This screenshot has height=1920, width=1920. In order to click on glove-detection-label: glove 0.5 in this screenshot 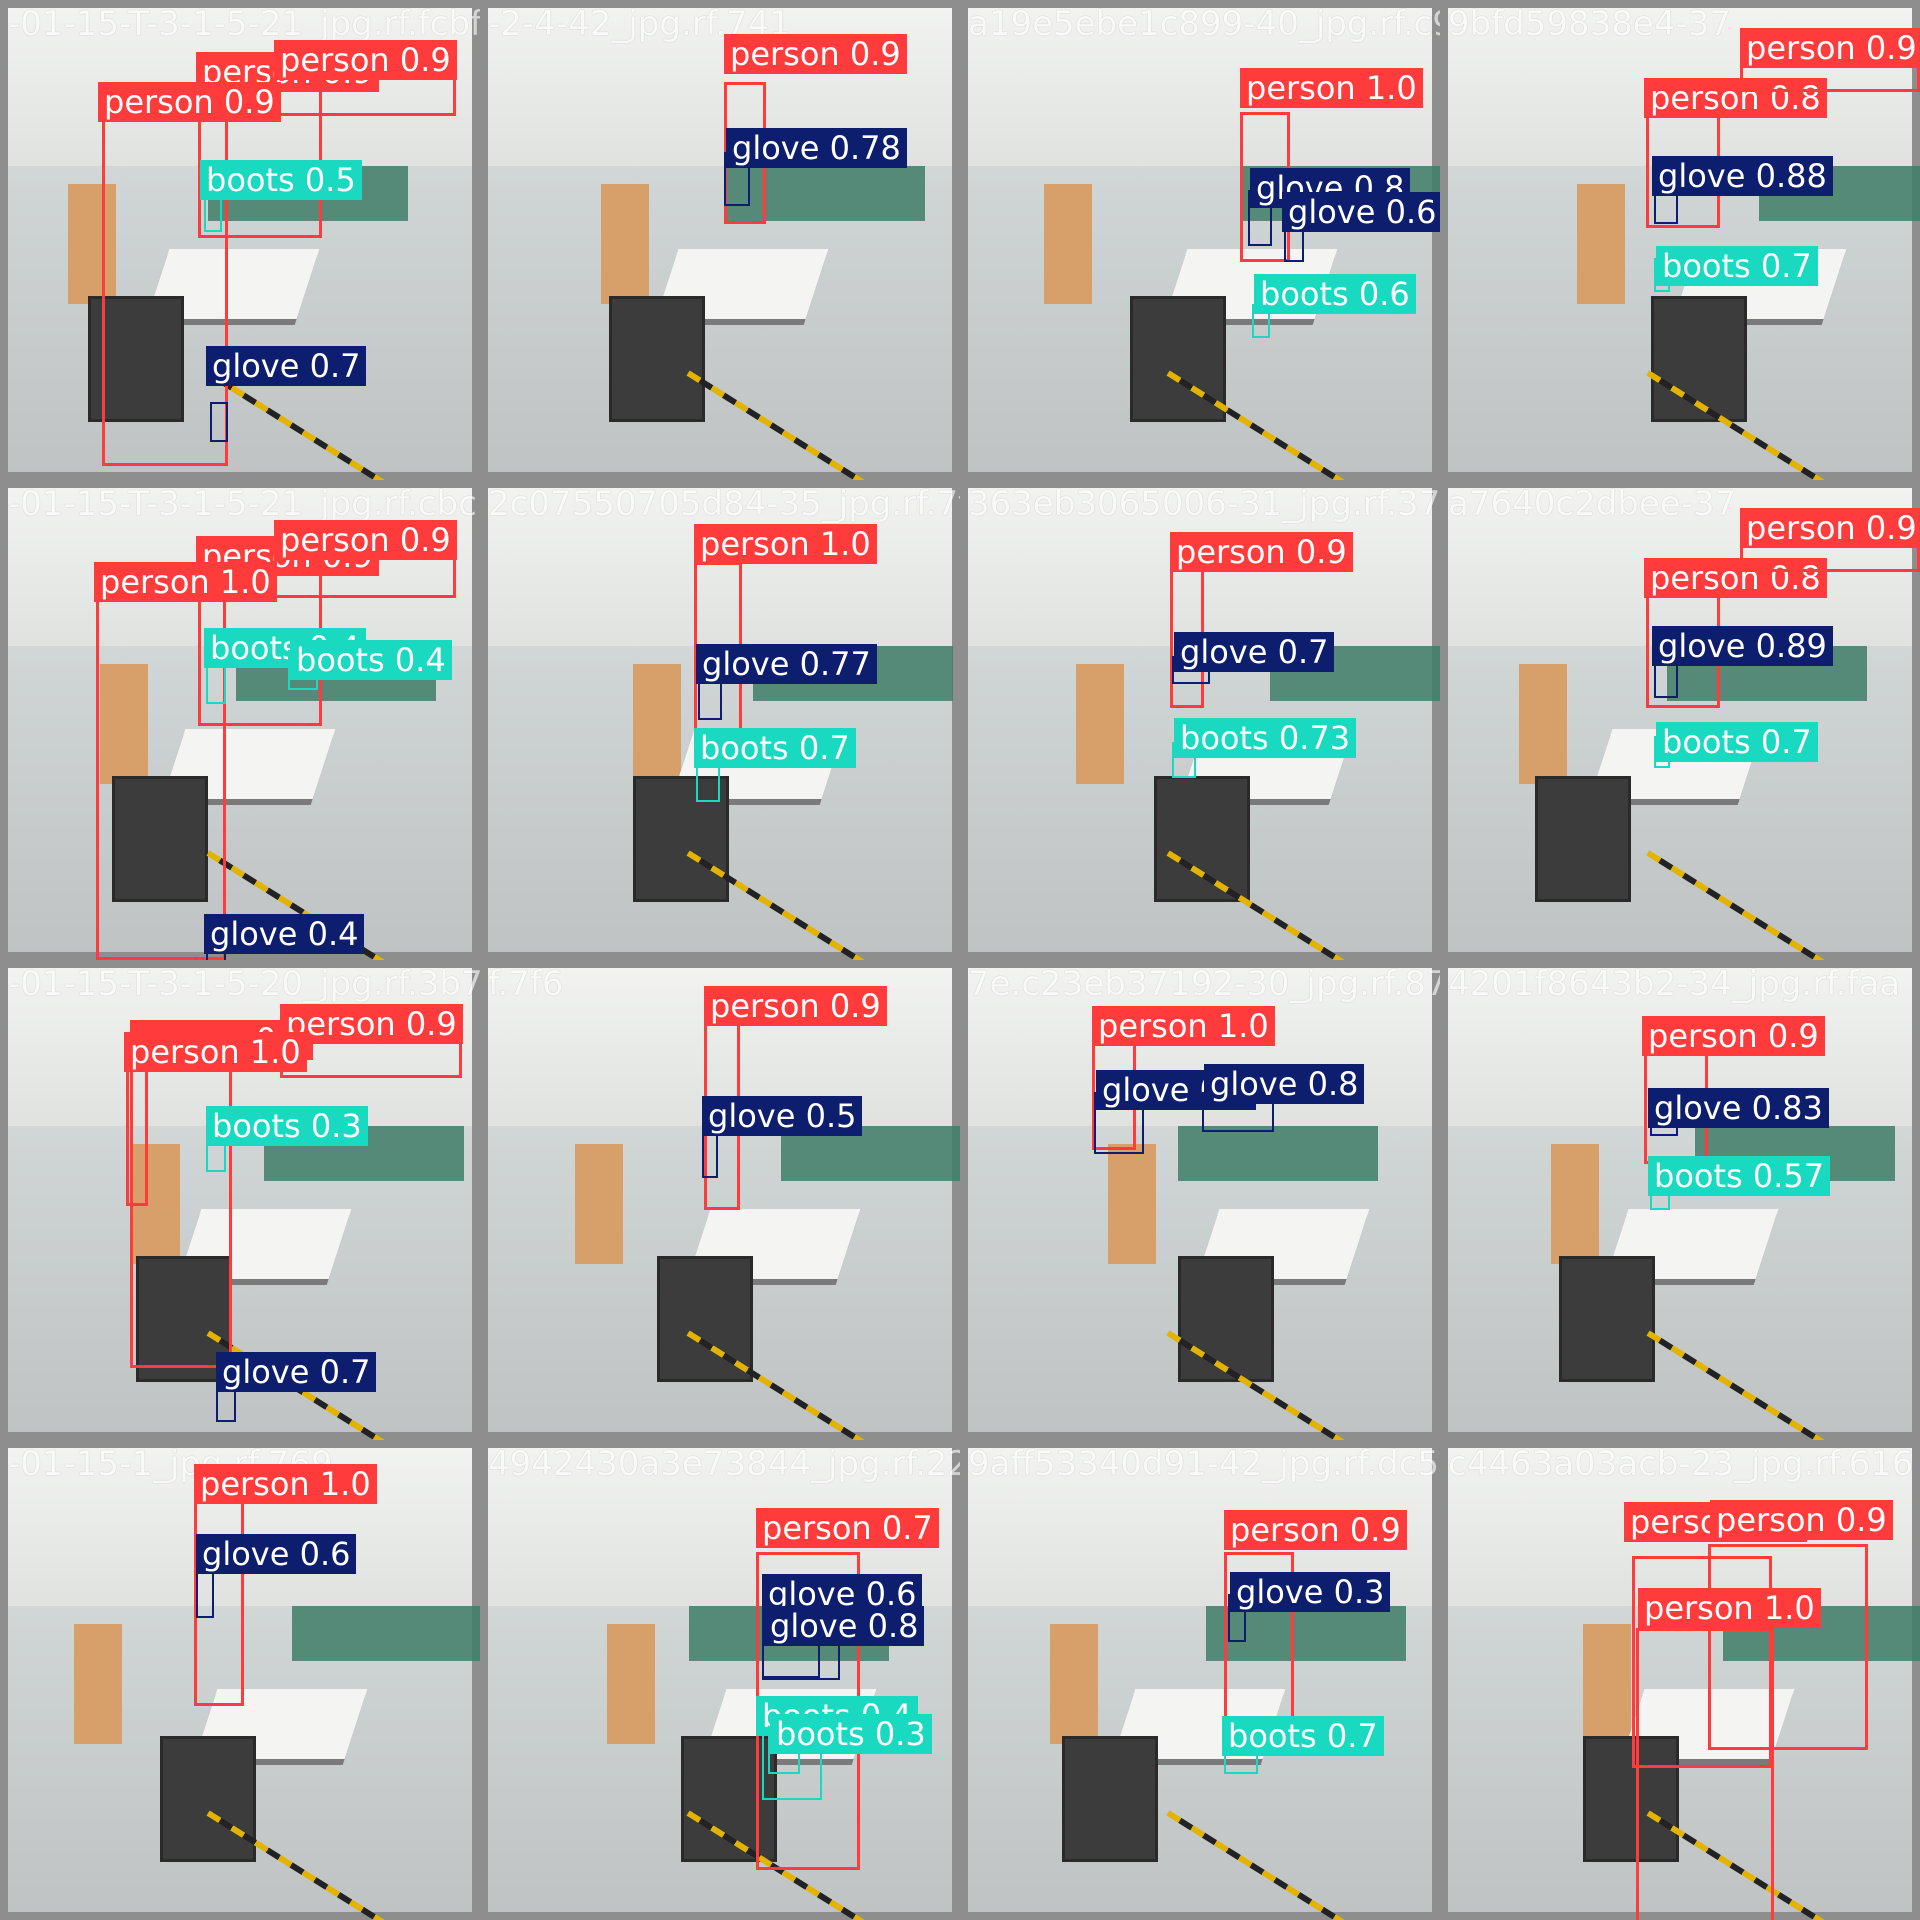, I will do `click(782, 1116)`.